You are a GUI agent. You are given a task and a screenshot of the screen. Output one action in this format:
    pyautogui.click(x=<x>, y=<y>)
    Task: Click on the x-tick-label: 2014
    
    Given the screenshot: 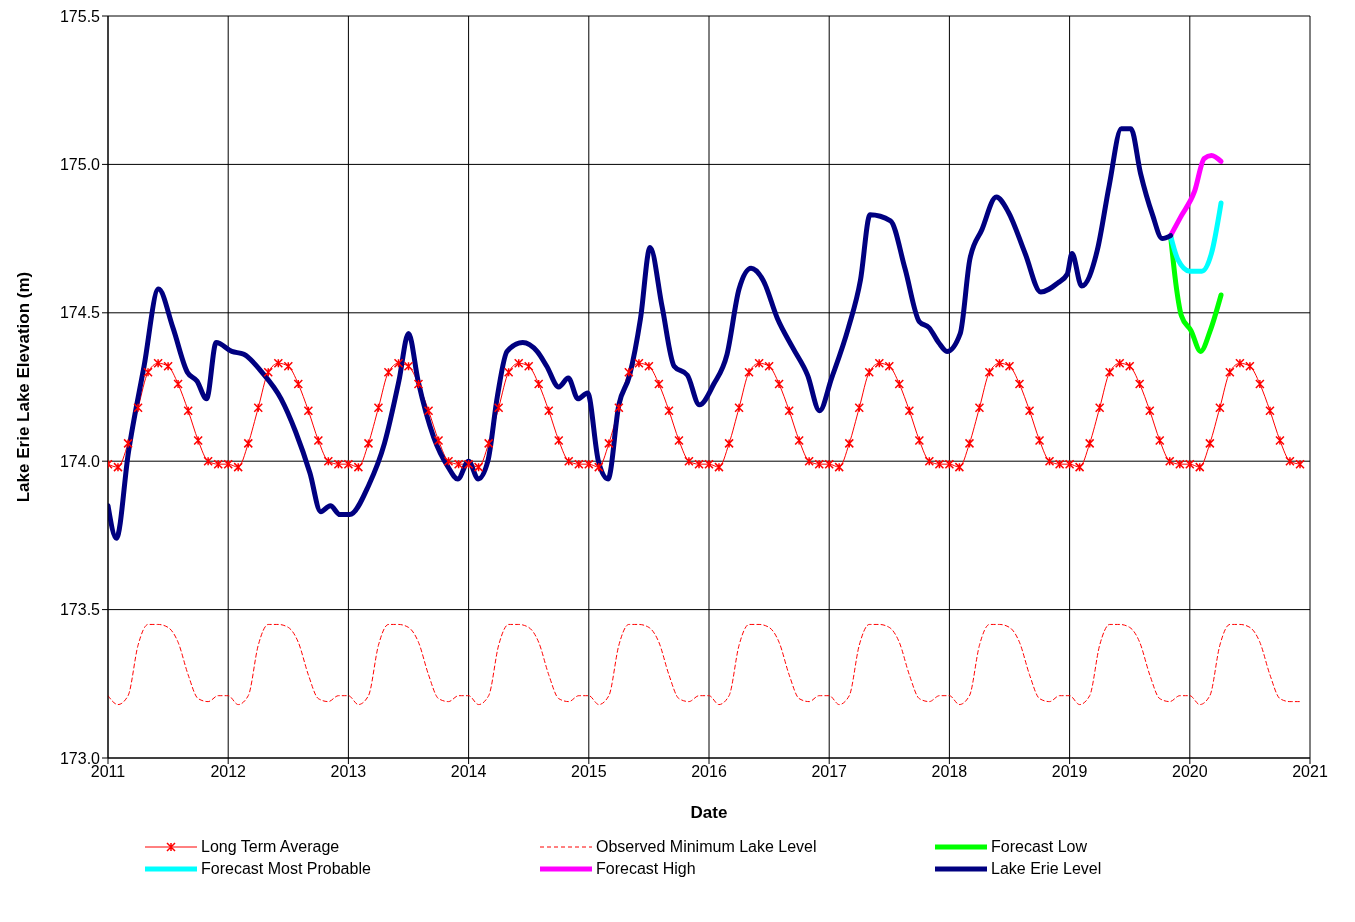 What is the action you would take?
    pyautogui.click(x=468, y=772)
    